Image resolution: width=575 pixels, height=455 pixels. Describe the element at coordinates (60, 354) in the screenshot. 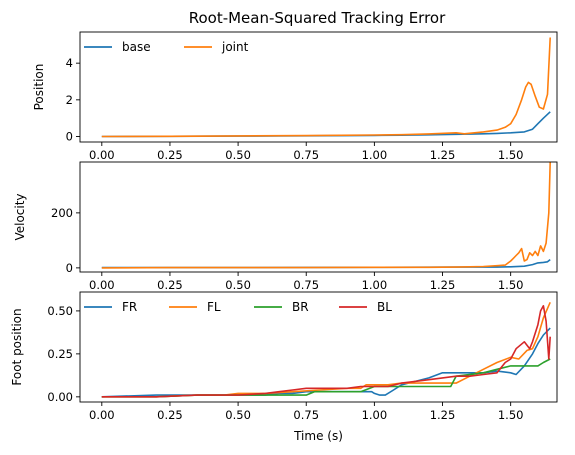

I see `y-tick-label: 0.25` at that location.